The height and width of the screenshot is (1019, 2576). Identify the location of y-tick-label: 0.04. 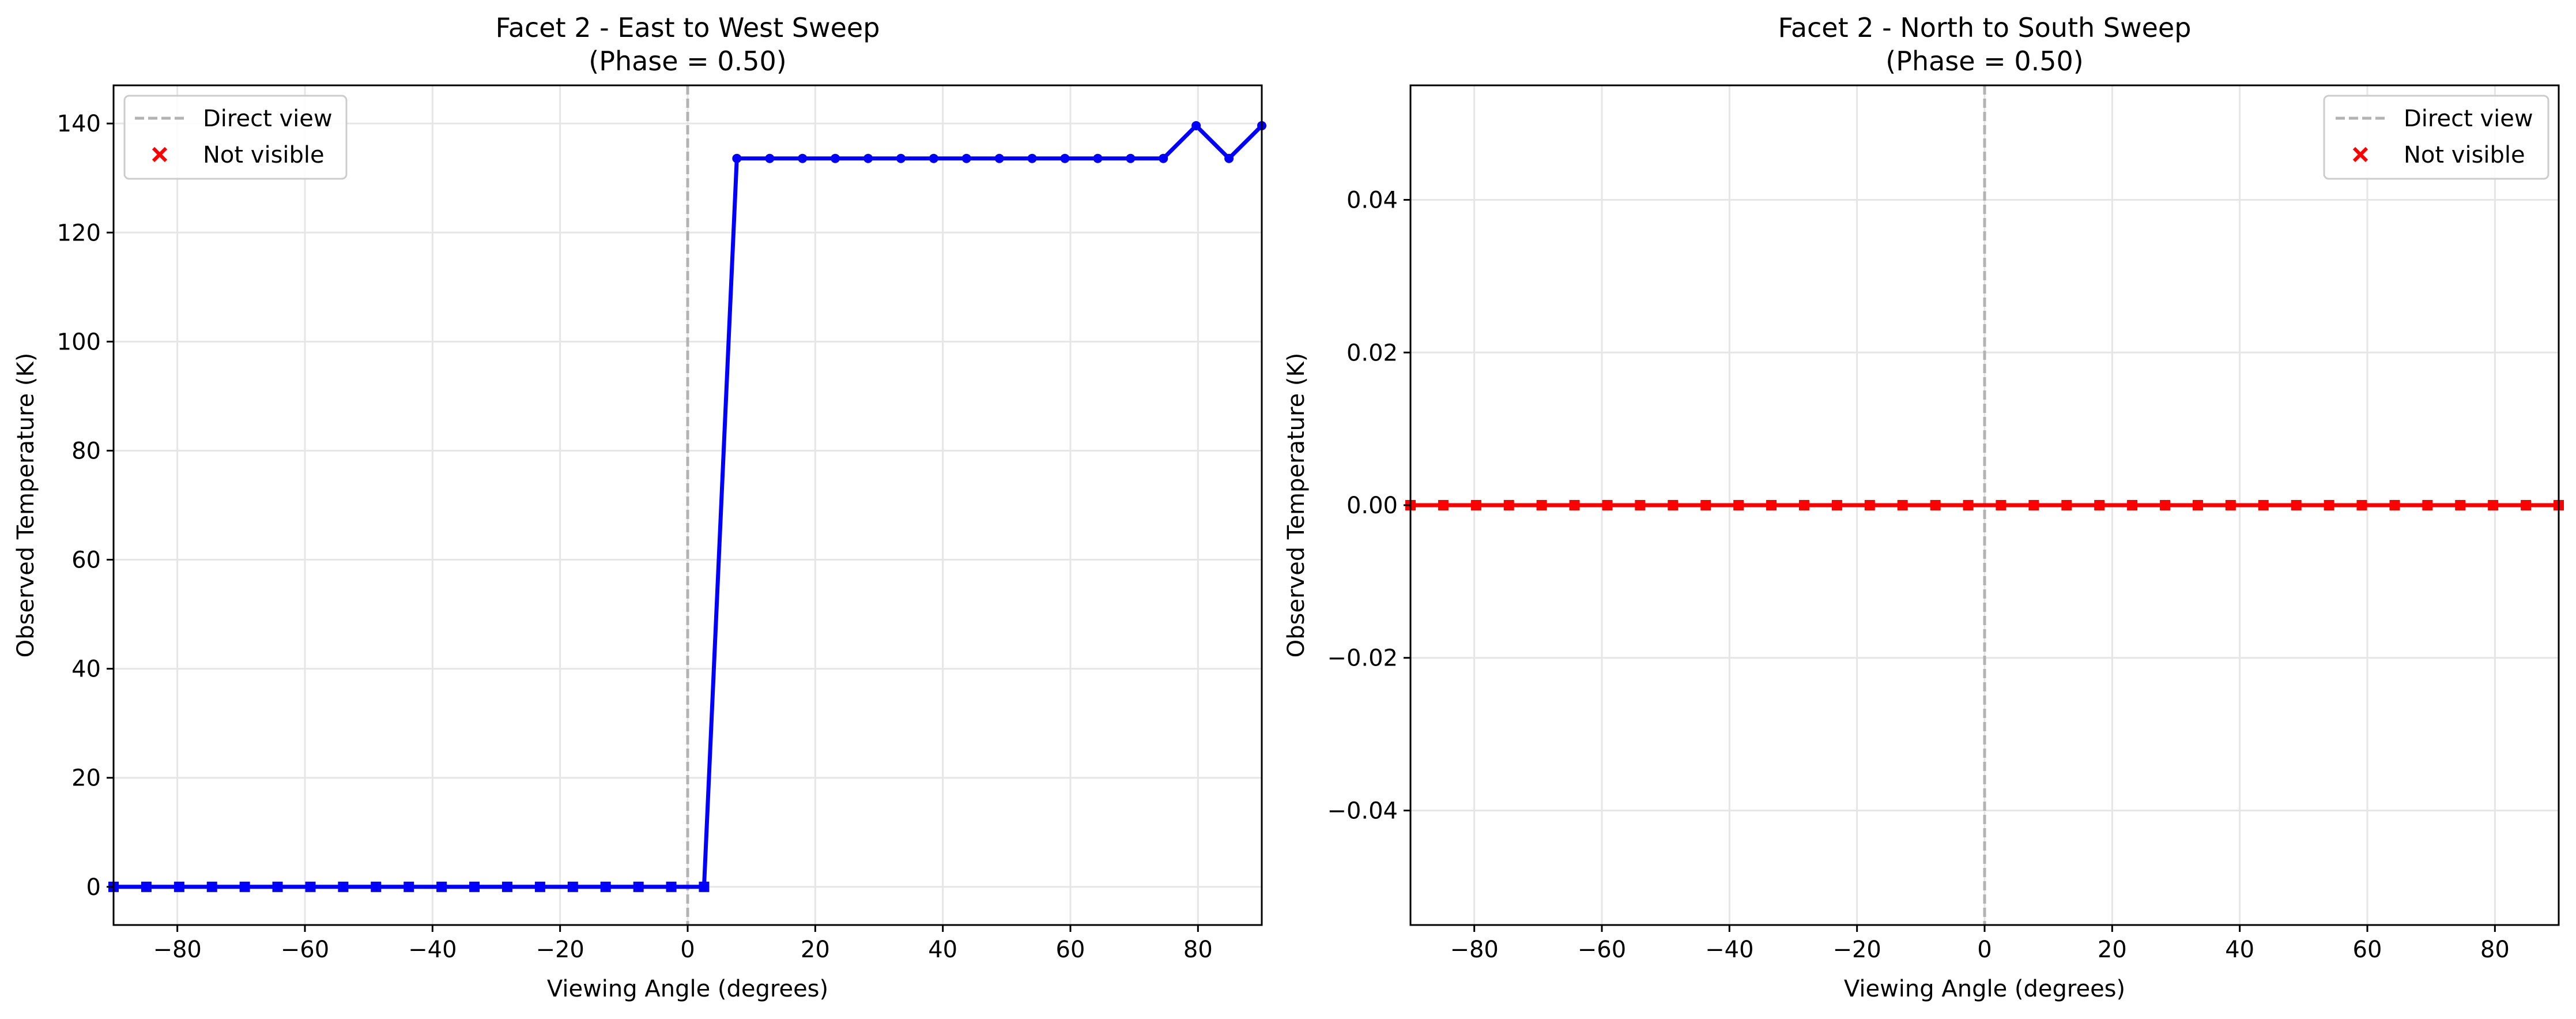
(1372, 201).